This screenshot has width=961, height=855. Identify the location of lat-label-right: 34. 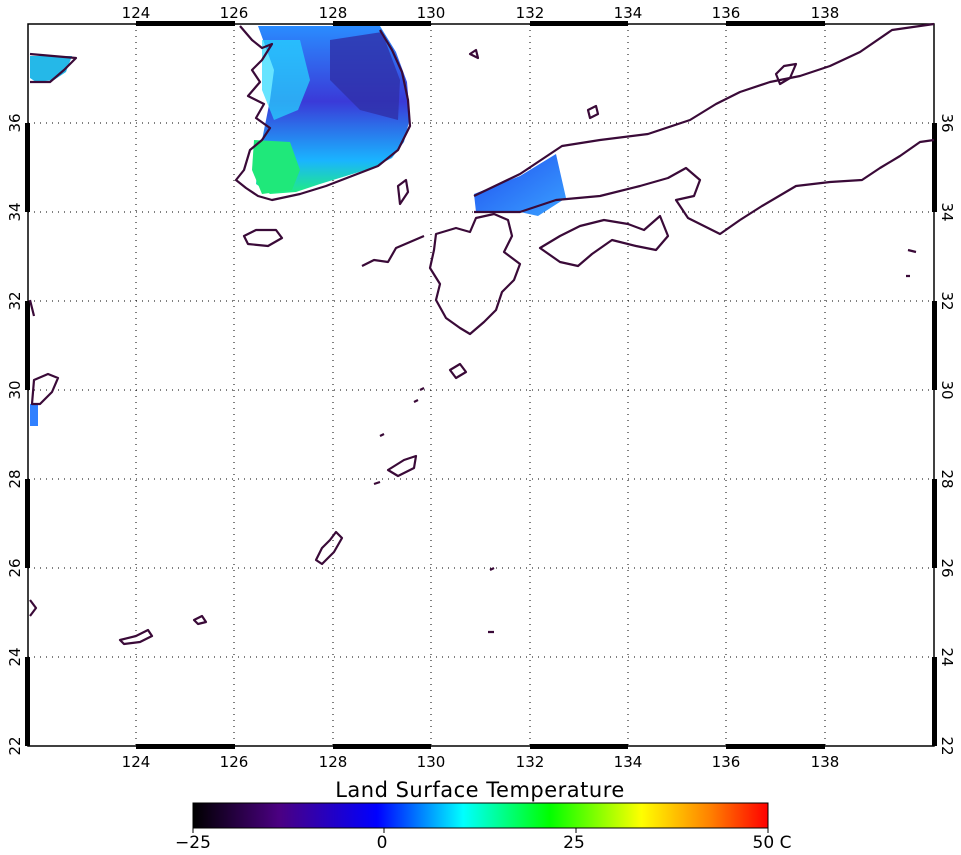
(947, 211).